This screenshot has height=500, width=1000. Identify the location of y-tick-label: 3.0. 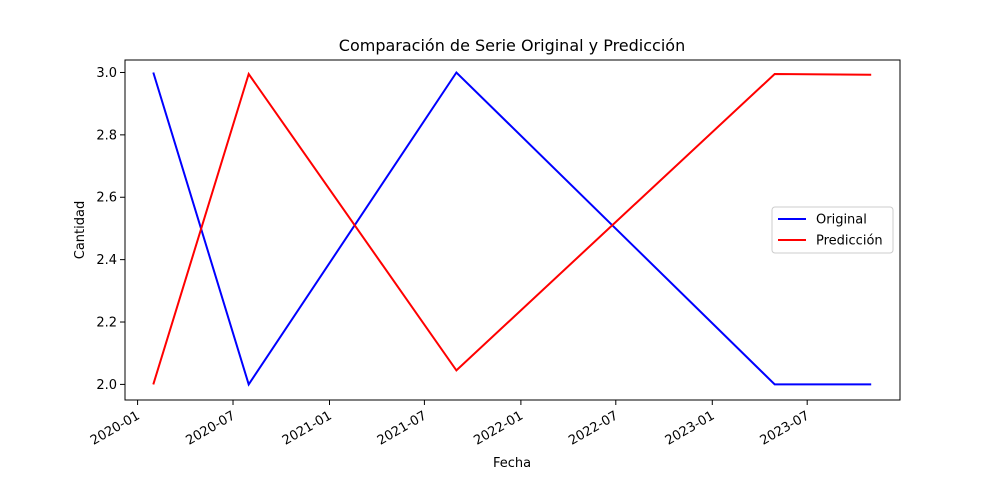
(106, 73).